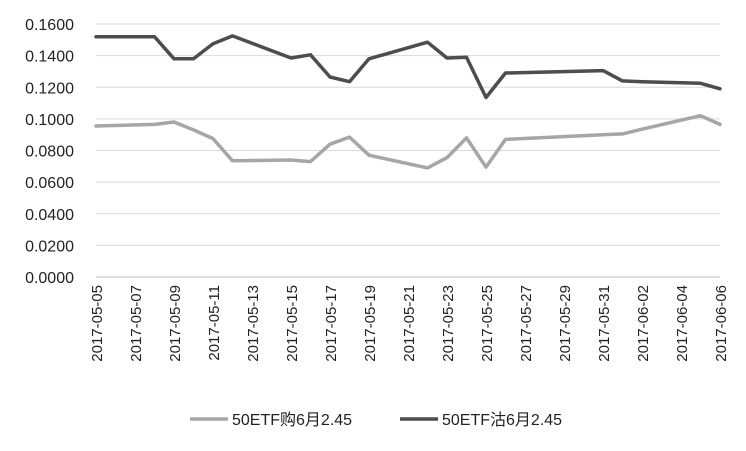 This screenshot has width=746, height=451. Describe the element at coordinates (49, 25) in the screenshot. I see `y-tick-label: 0.1600` at that location.